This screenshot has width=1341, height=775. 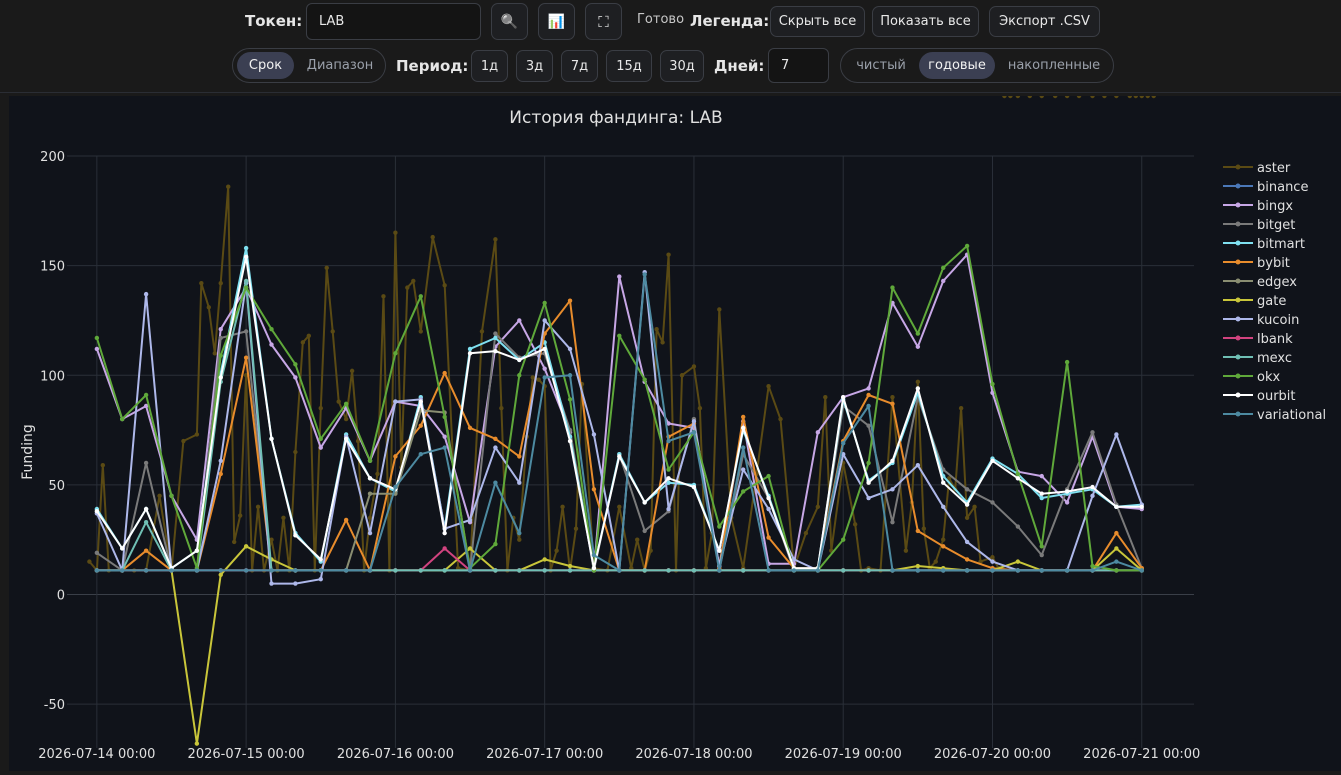 What do you see at coordinates (1257, 358) in the screenshot?
I see `legend-item-mexc: mexc` at bounding box center [1257, 358].